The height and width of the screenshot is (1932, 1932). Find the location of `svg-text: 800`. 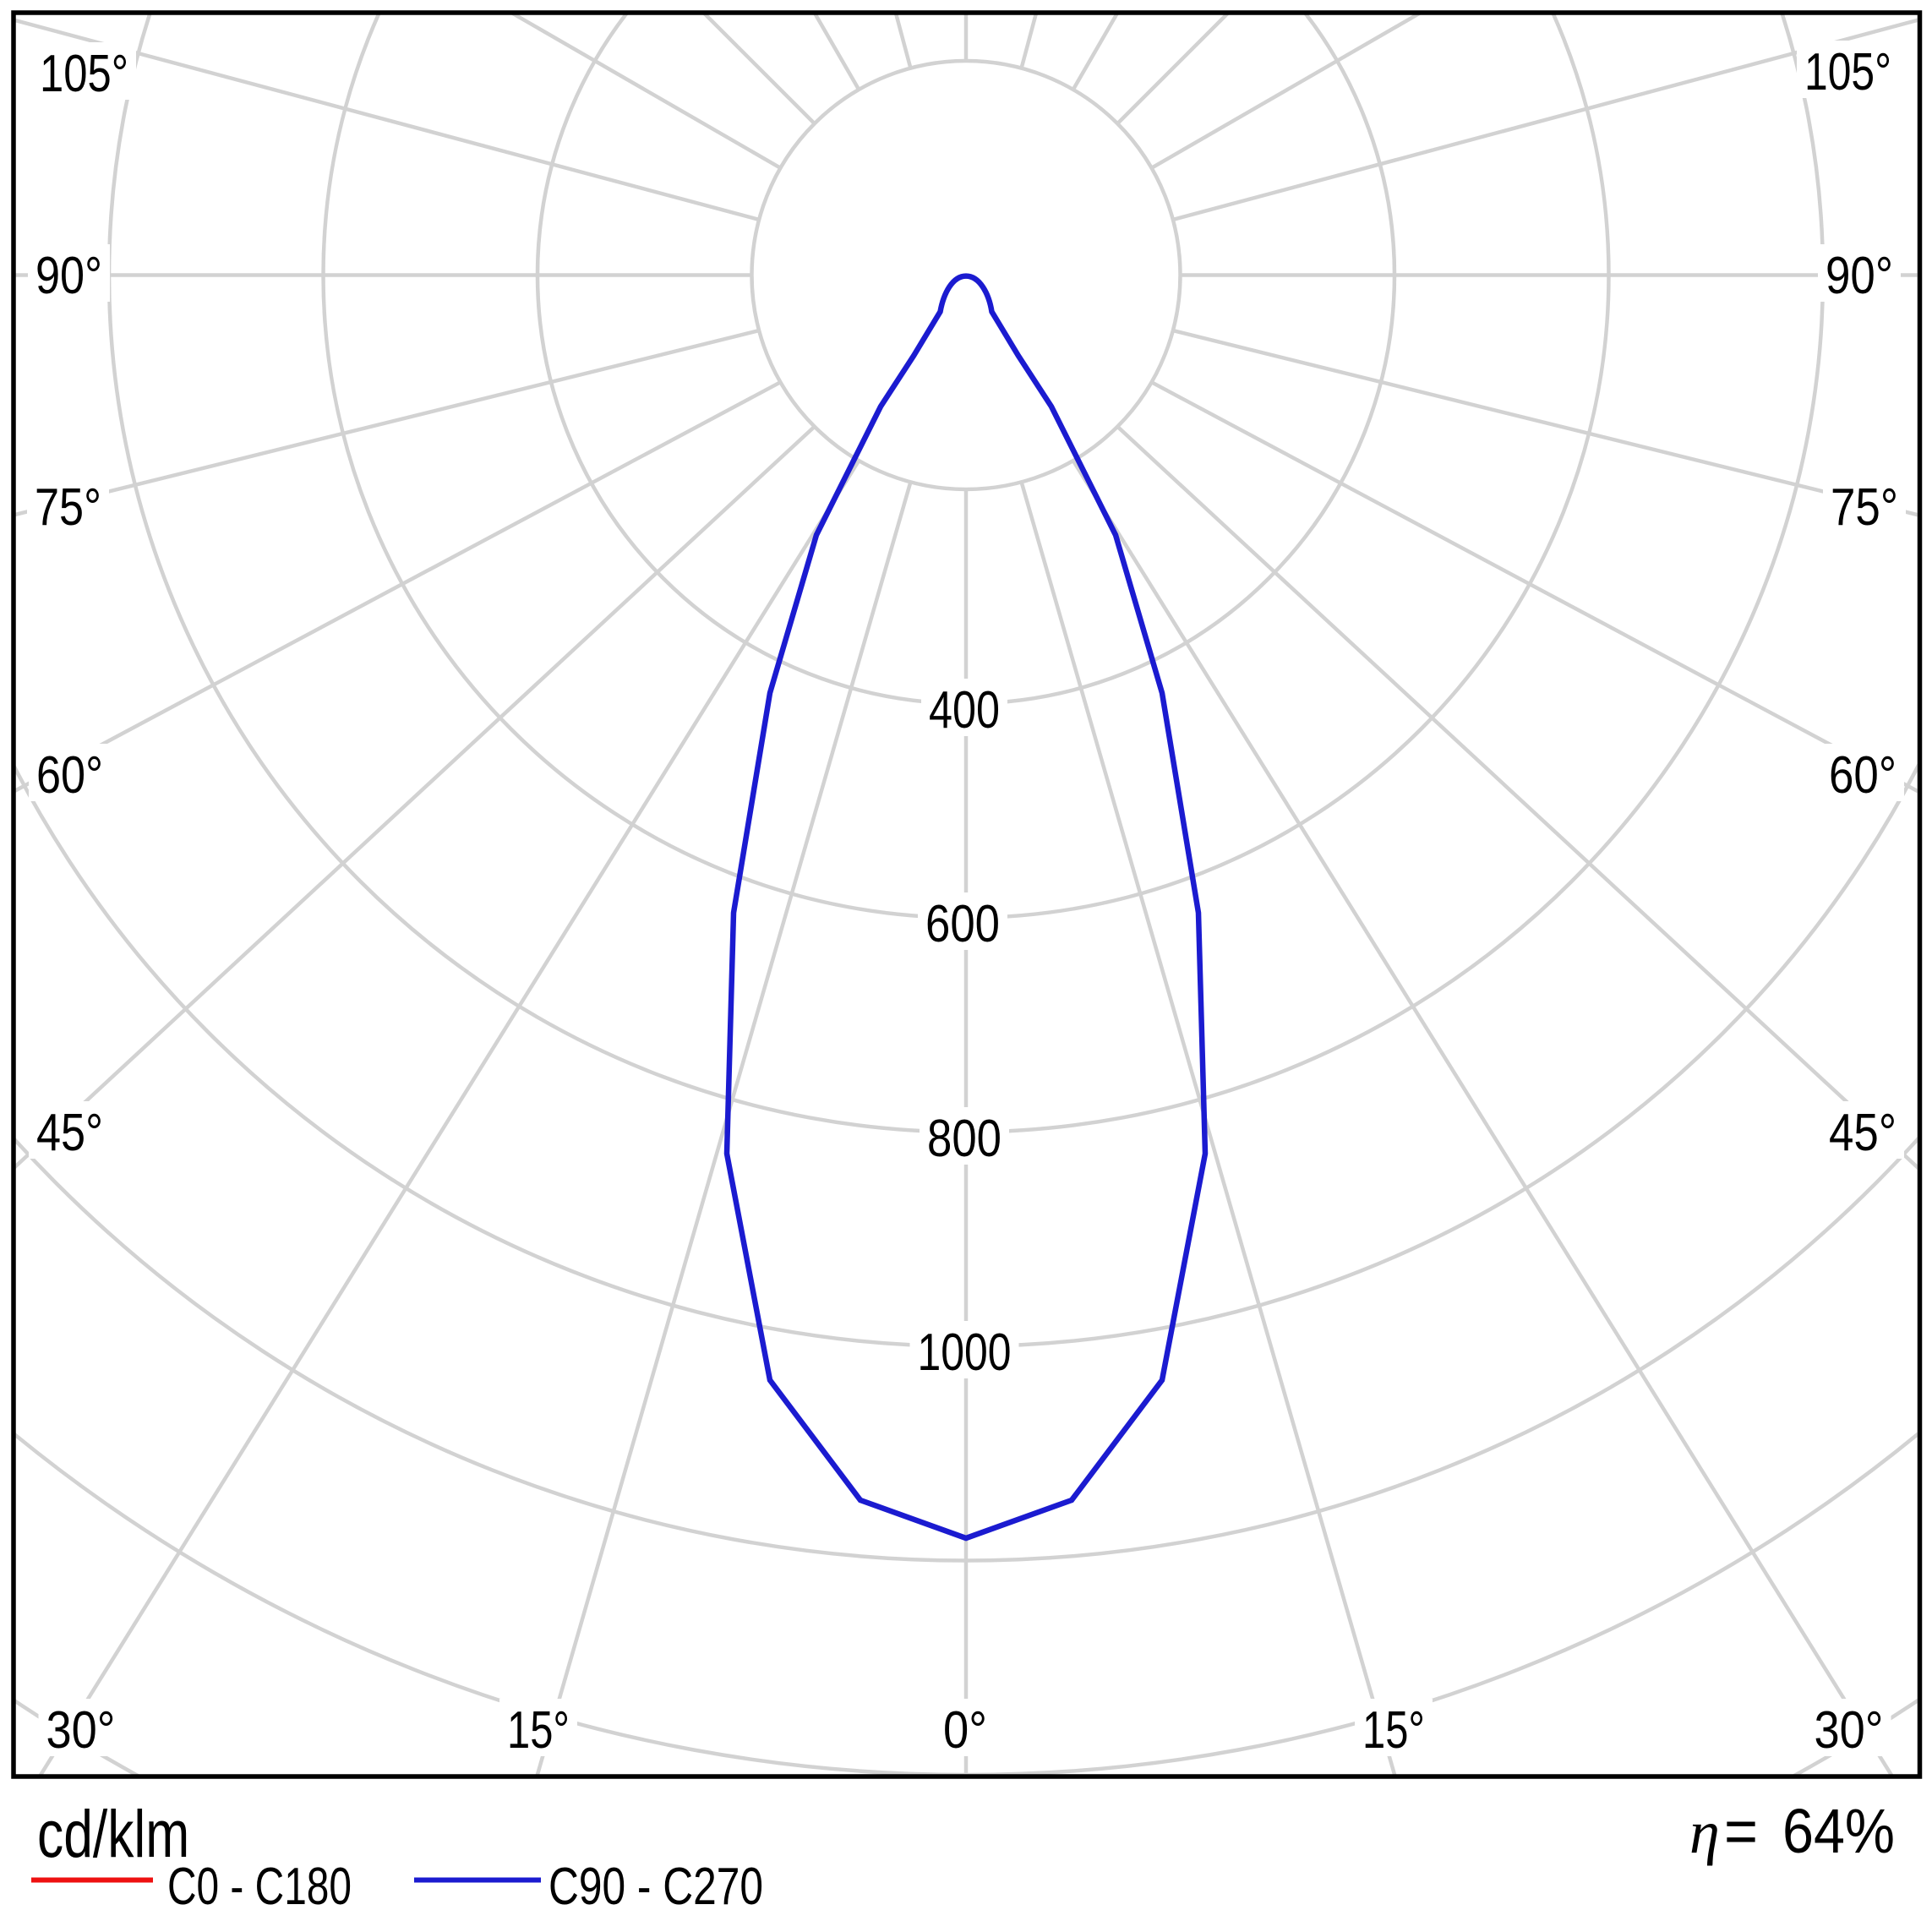

svg-text: 800 is located at coordinates (964, 1139).